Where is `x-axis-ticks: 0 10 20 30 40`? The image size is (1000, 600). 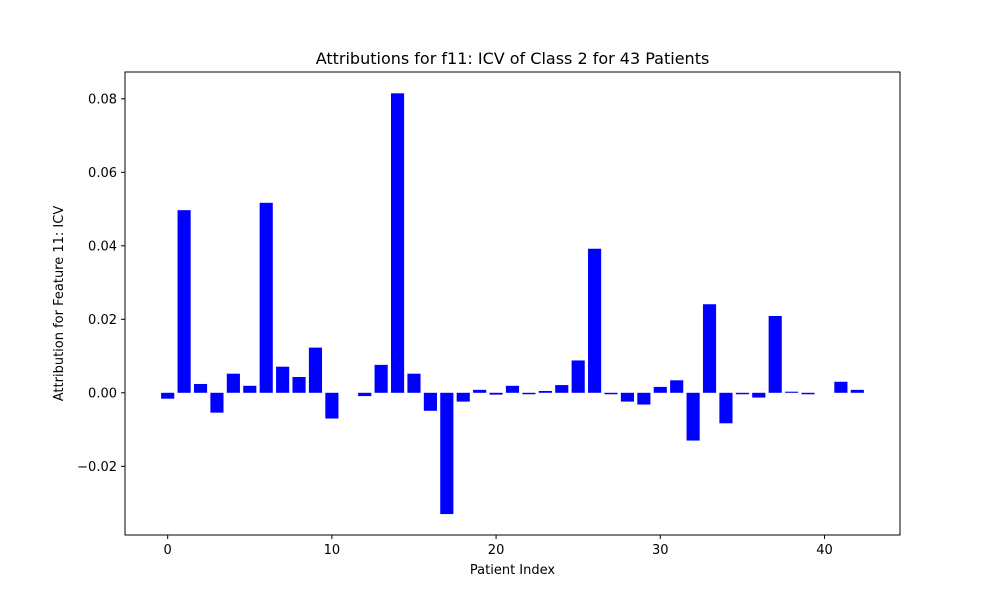 x-axis-ticks: 0 10 20 30 40 is located at coordinates (498, 546).